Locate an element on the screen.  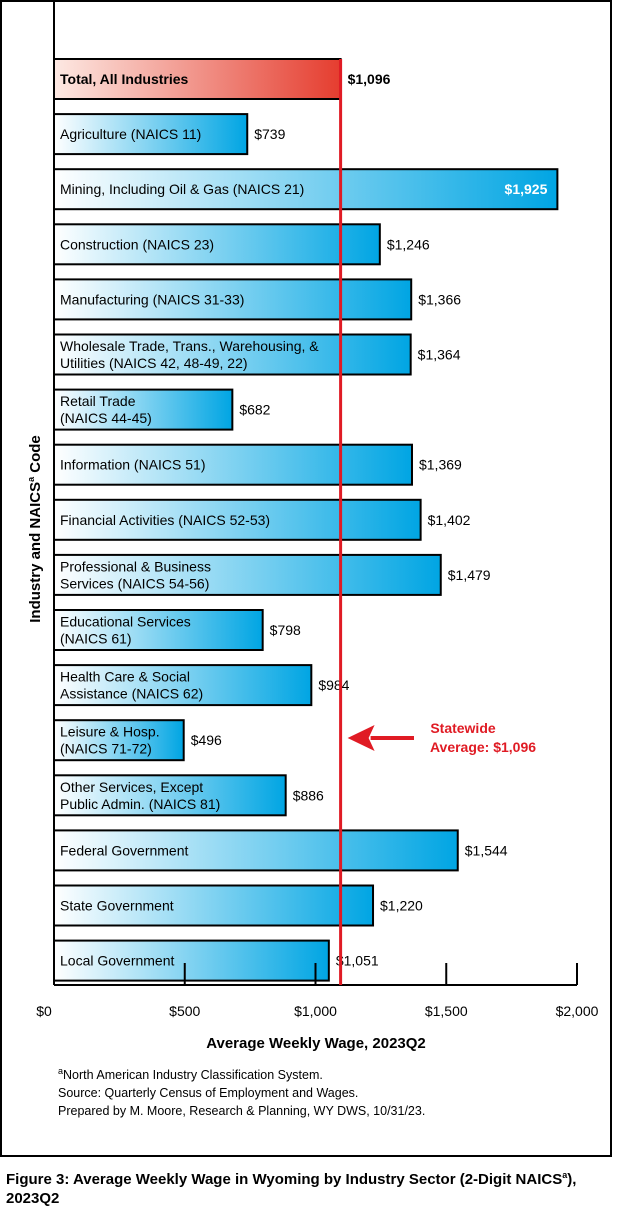
category-label-6: Retail Trade (NAICS 44-45) is located at coordinates (106, 409).